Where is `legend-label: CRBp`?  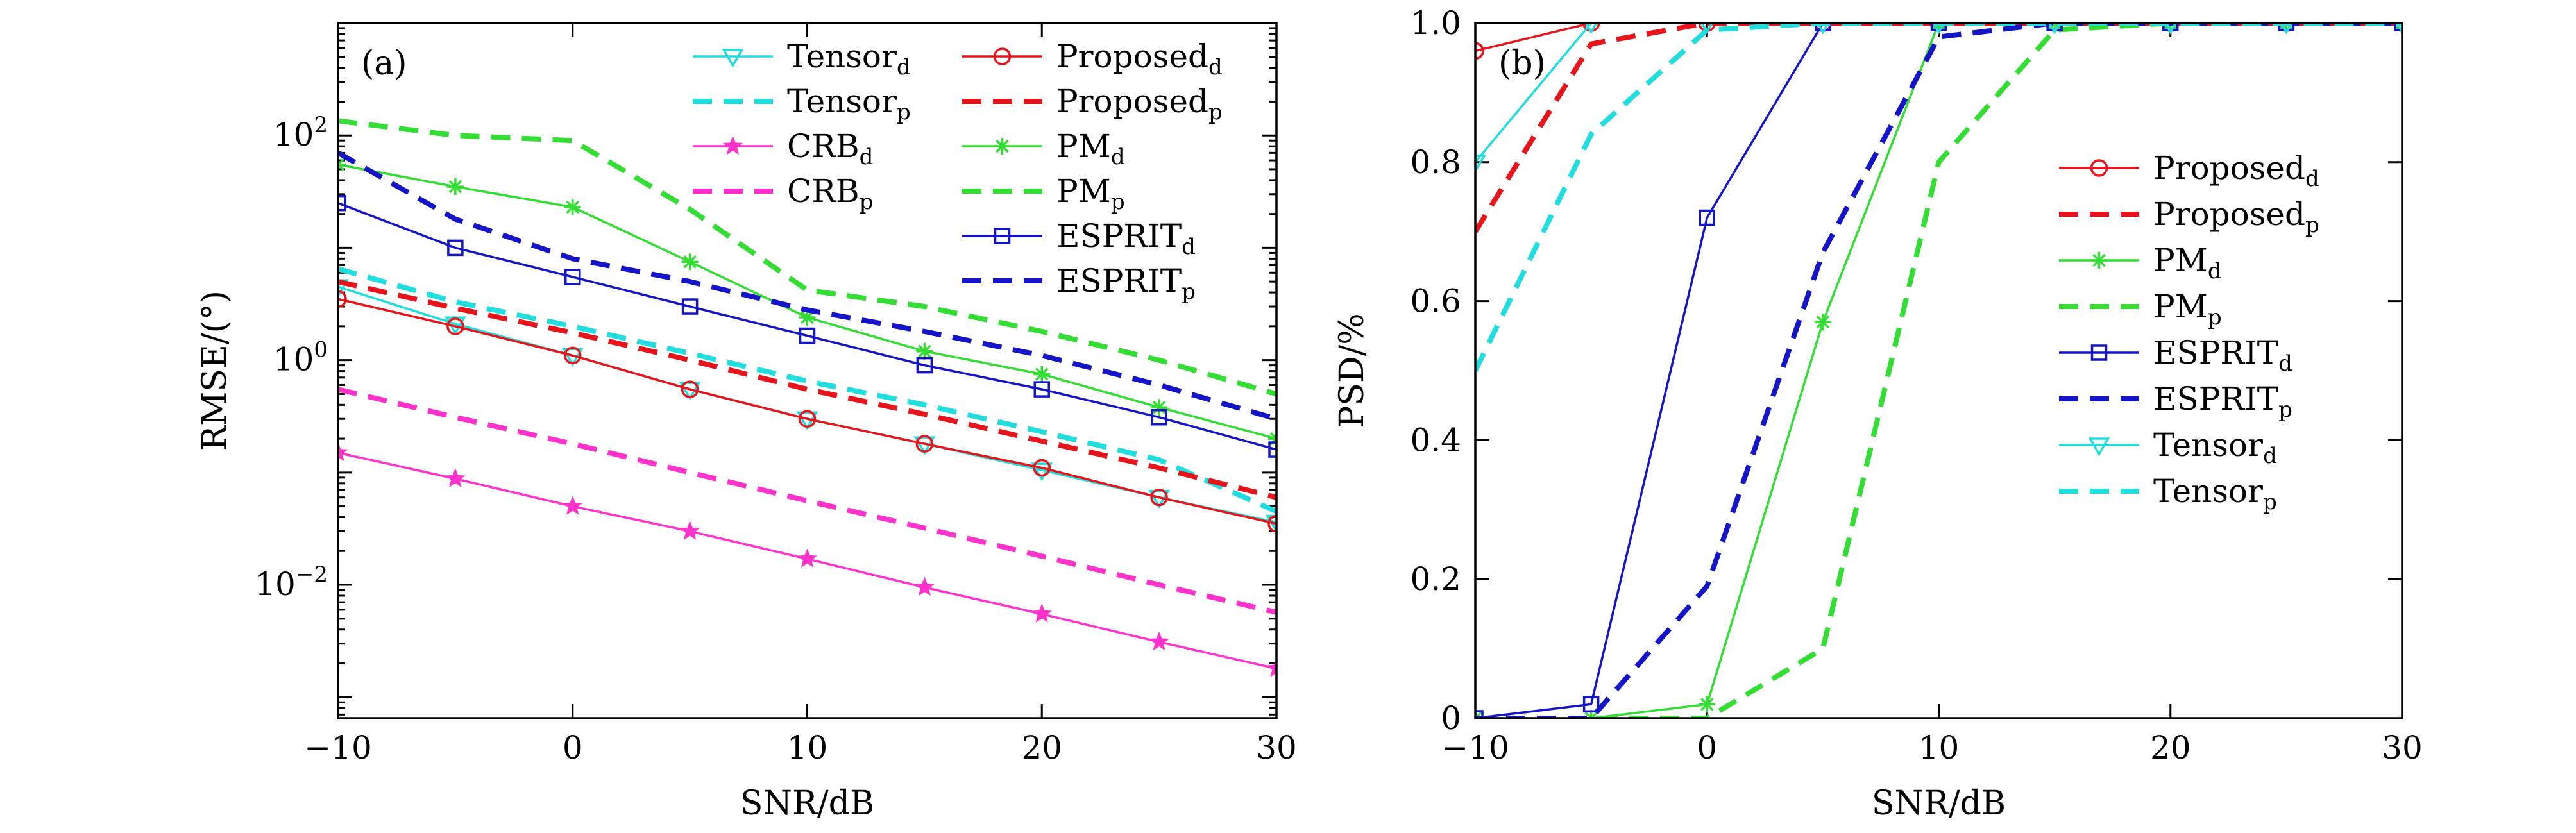
legend-label: CRBp is located at coordinates (830, 193).